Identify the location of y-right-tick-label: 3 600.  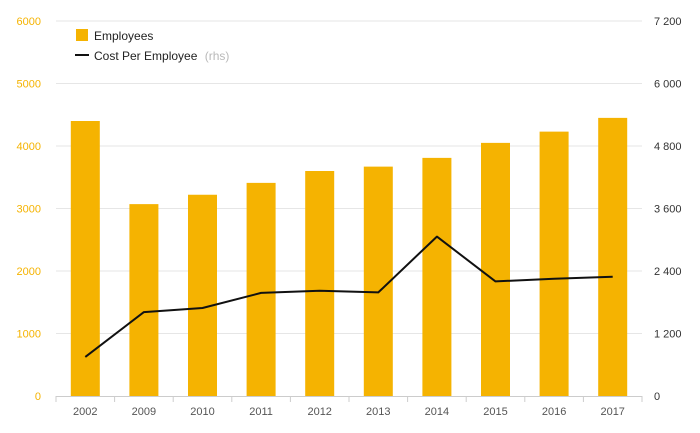
(668, 210).